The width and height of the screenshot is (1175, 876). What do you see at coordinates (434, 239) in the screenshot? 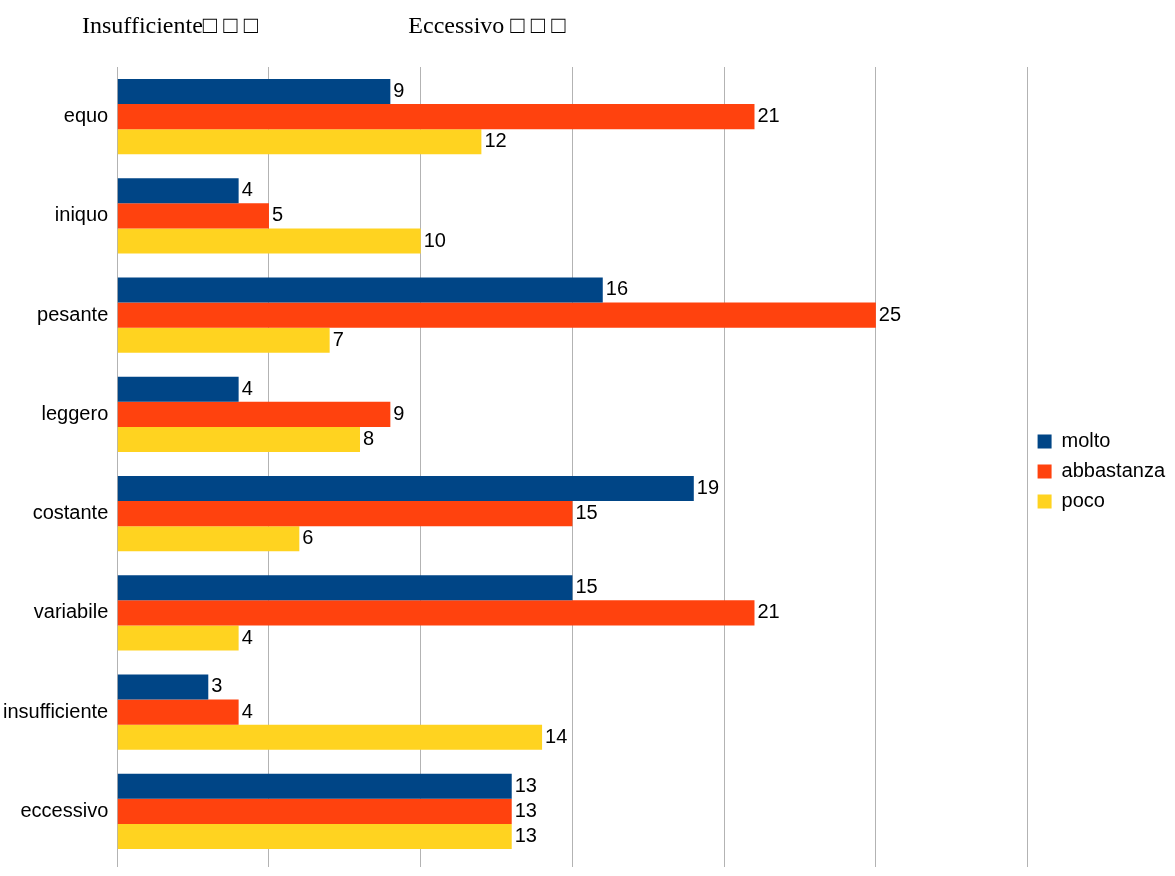
I see `data-label: 10` at bounding box center [434, 239].